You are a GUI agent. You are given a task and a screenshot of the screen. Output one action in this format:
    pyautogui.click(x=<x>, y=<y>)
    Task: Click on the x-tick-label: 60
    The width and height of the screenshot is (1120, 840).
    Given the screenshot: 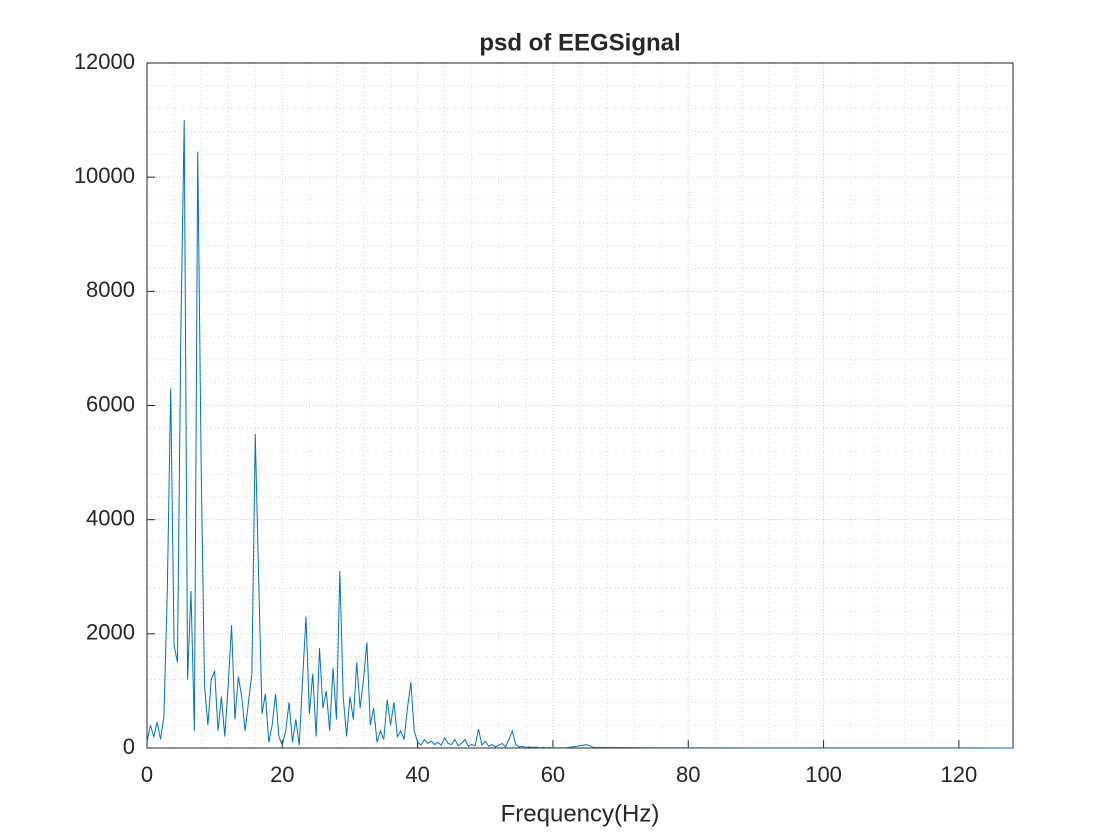 What is the action you would take?
    pyautogui.click(x=553, y=774)
    